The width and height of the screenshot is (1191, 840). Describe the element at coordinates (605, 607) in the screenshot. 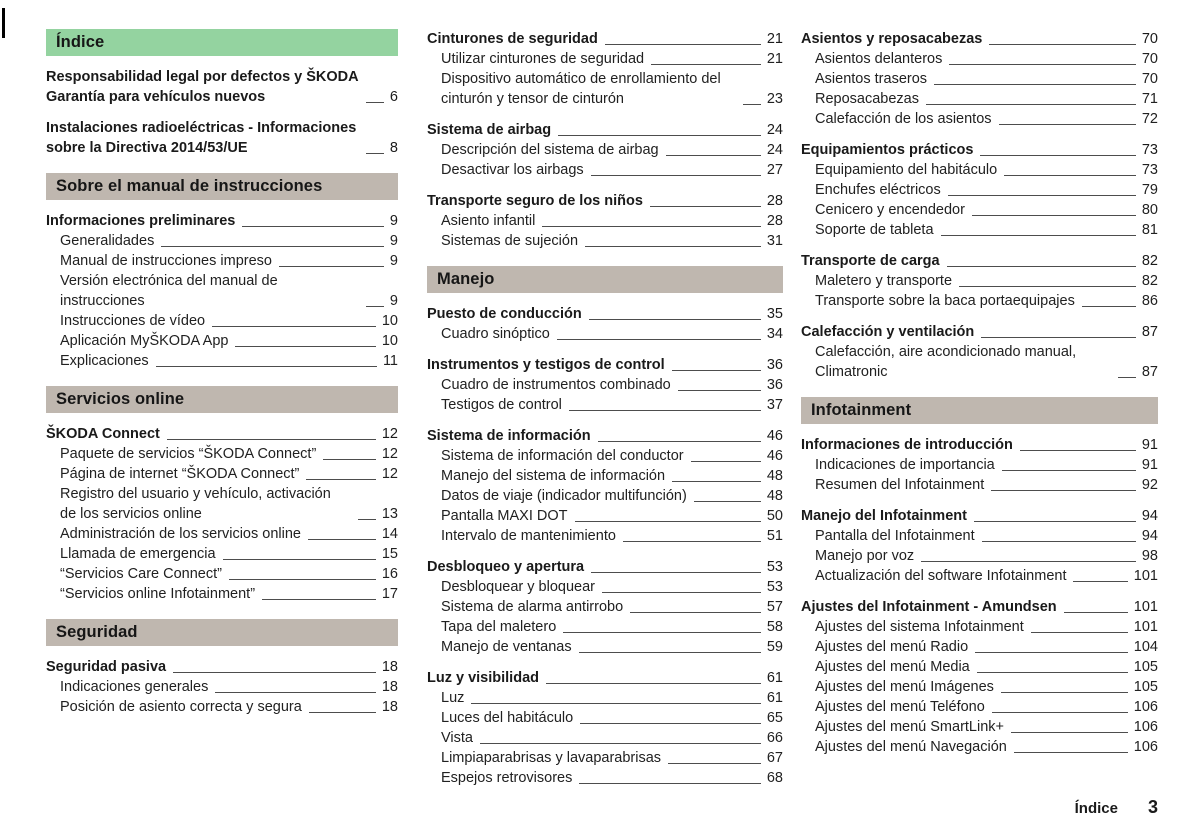

I see `toc-entry: Sistema de alarma antirrobo 57` at that location.